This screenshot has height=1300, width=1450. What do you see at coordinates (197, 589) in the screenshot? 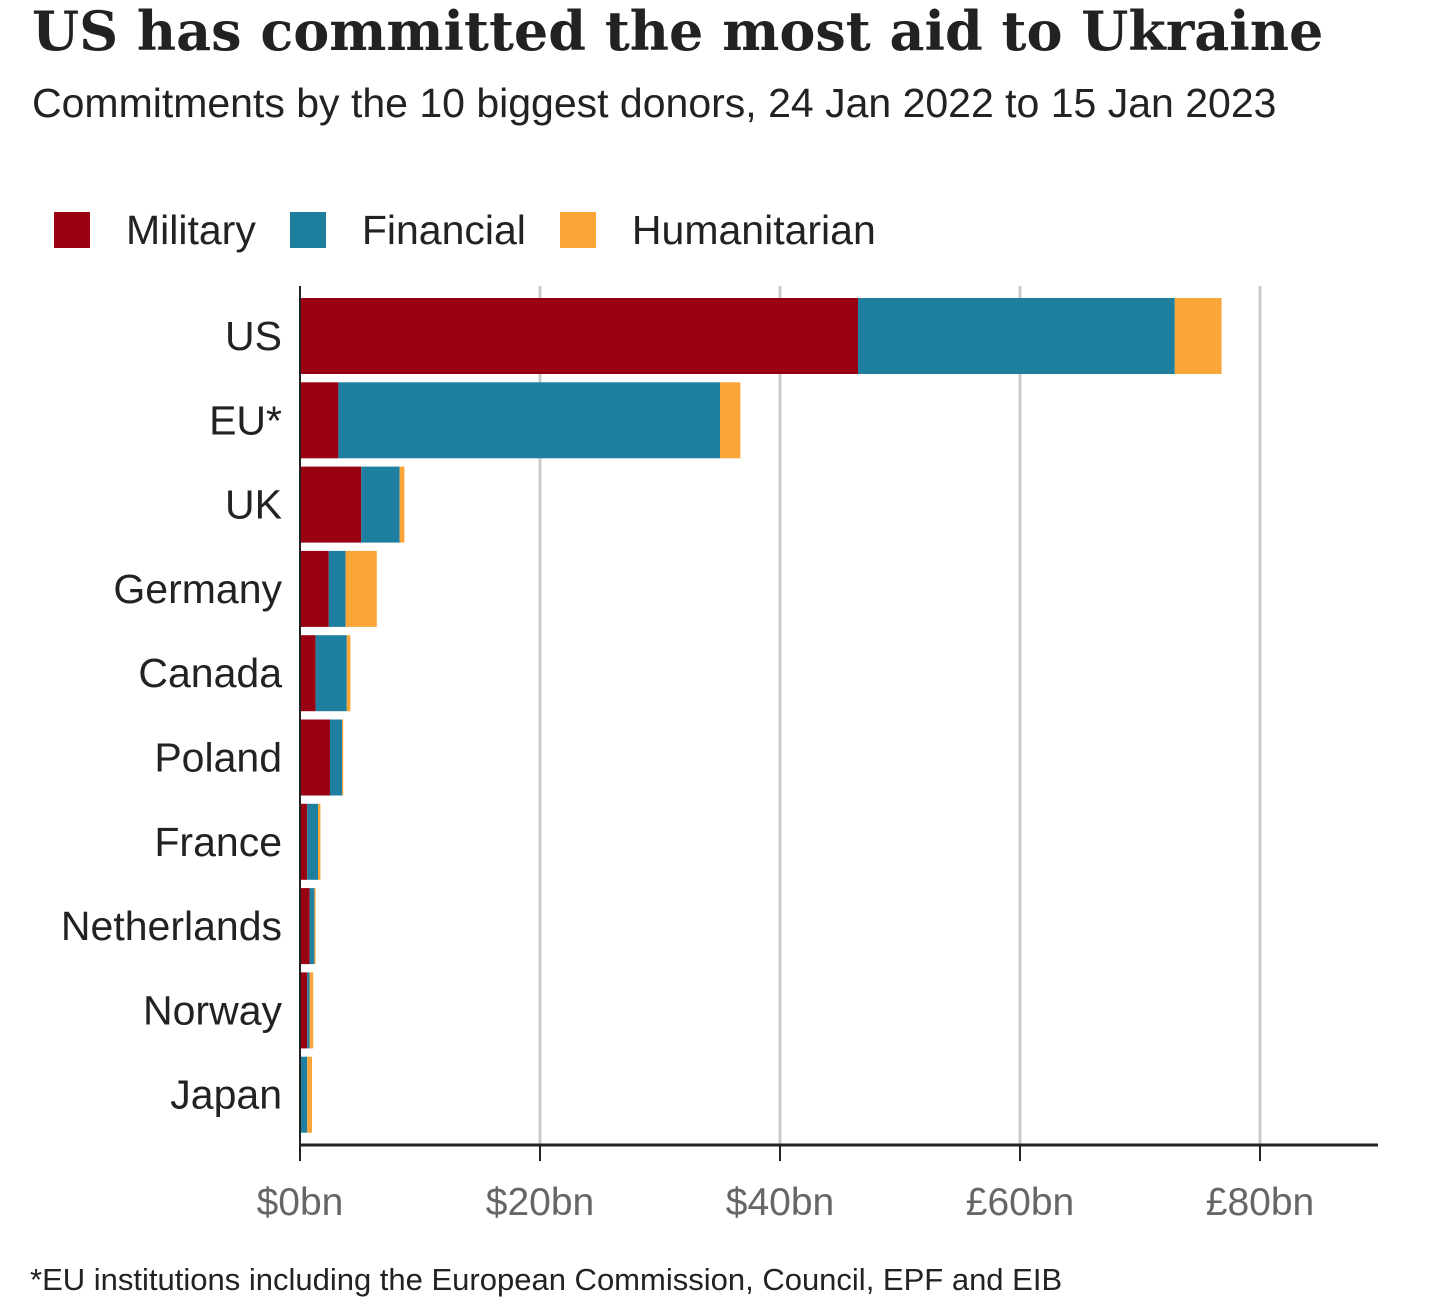
I see `category-label-germany: Germany` at bounding box center [197, 589].